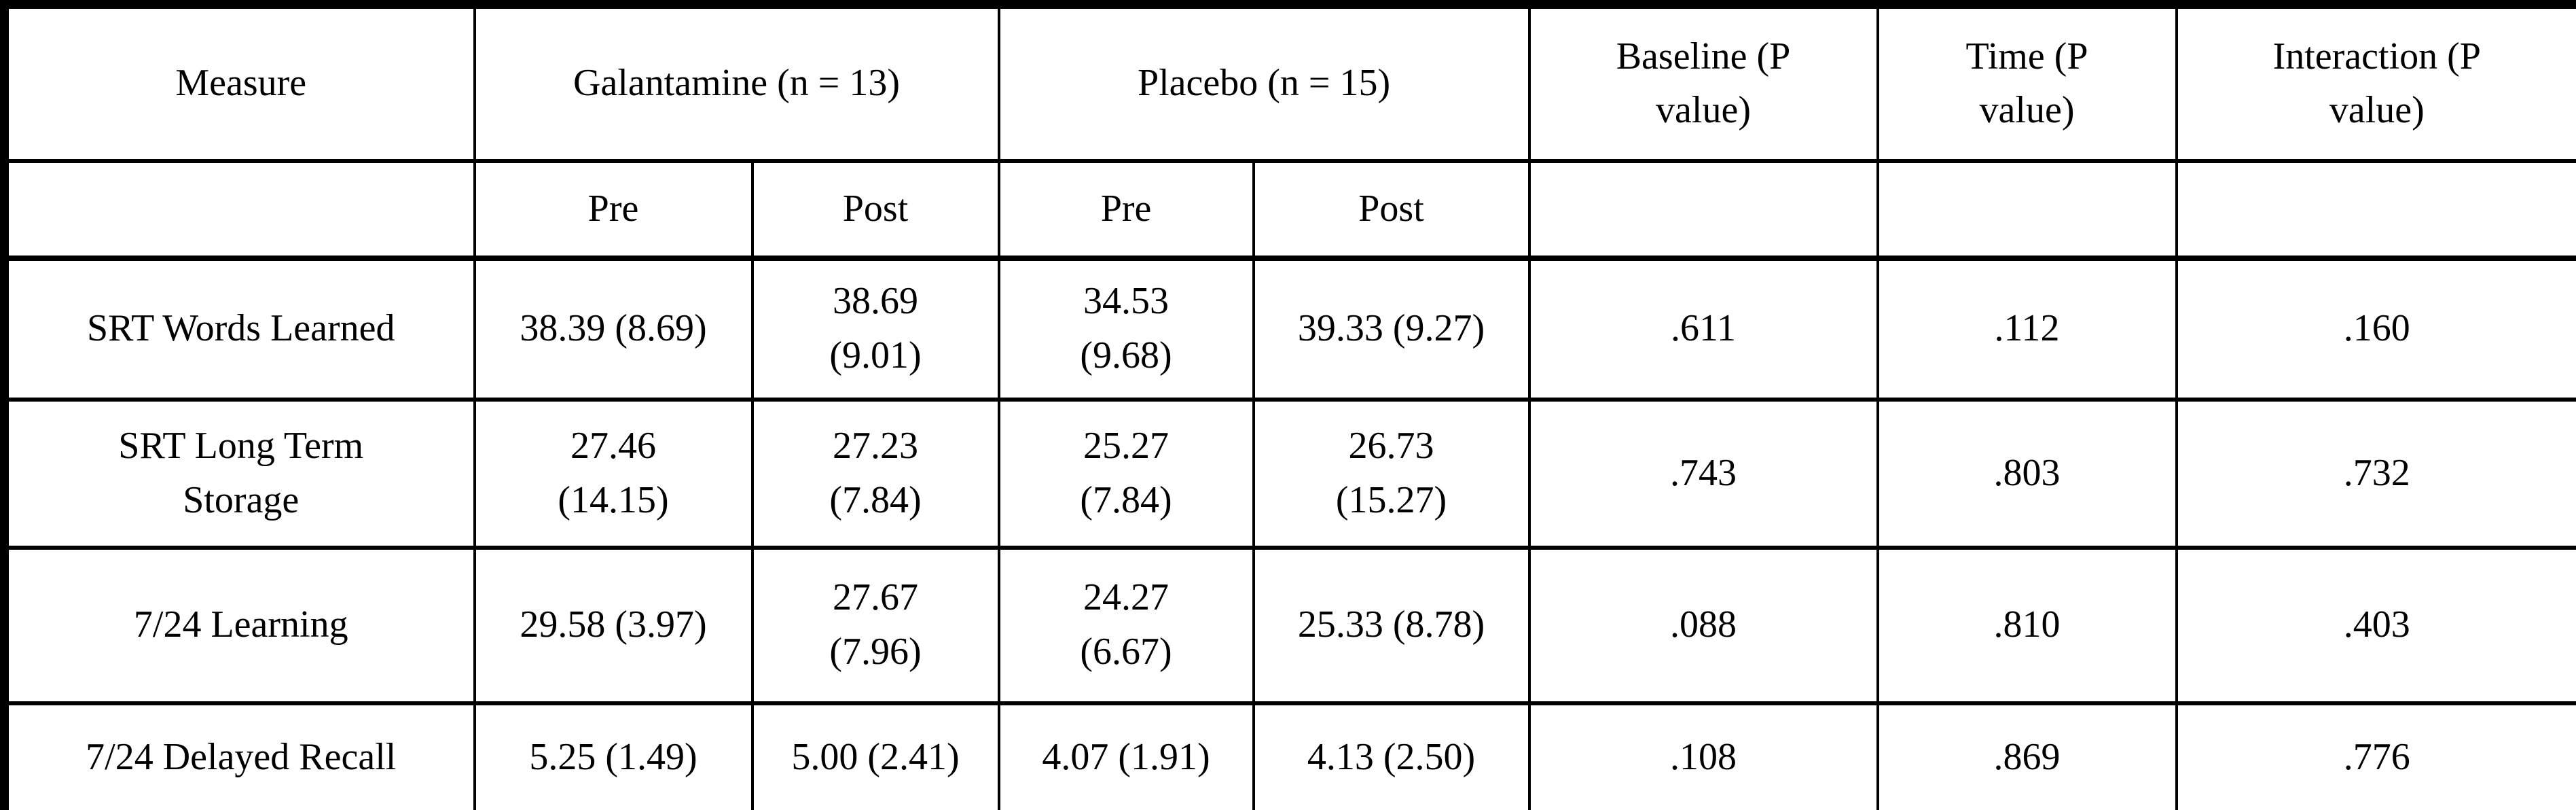  I want to click on galantamine-post-cell: 27.23 (7.84), so click(875, 474).